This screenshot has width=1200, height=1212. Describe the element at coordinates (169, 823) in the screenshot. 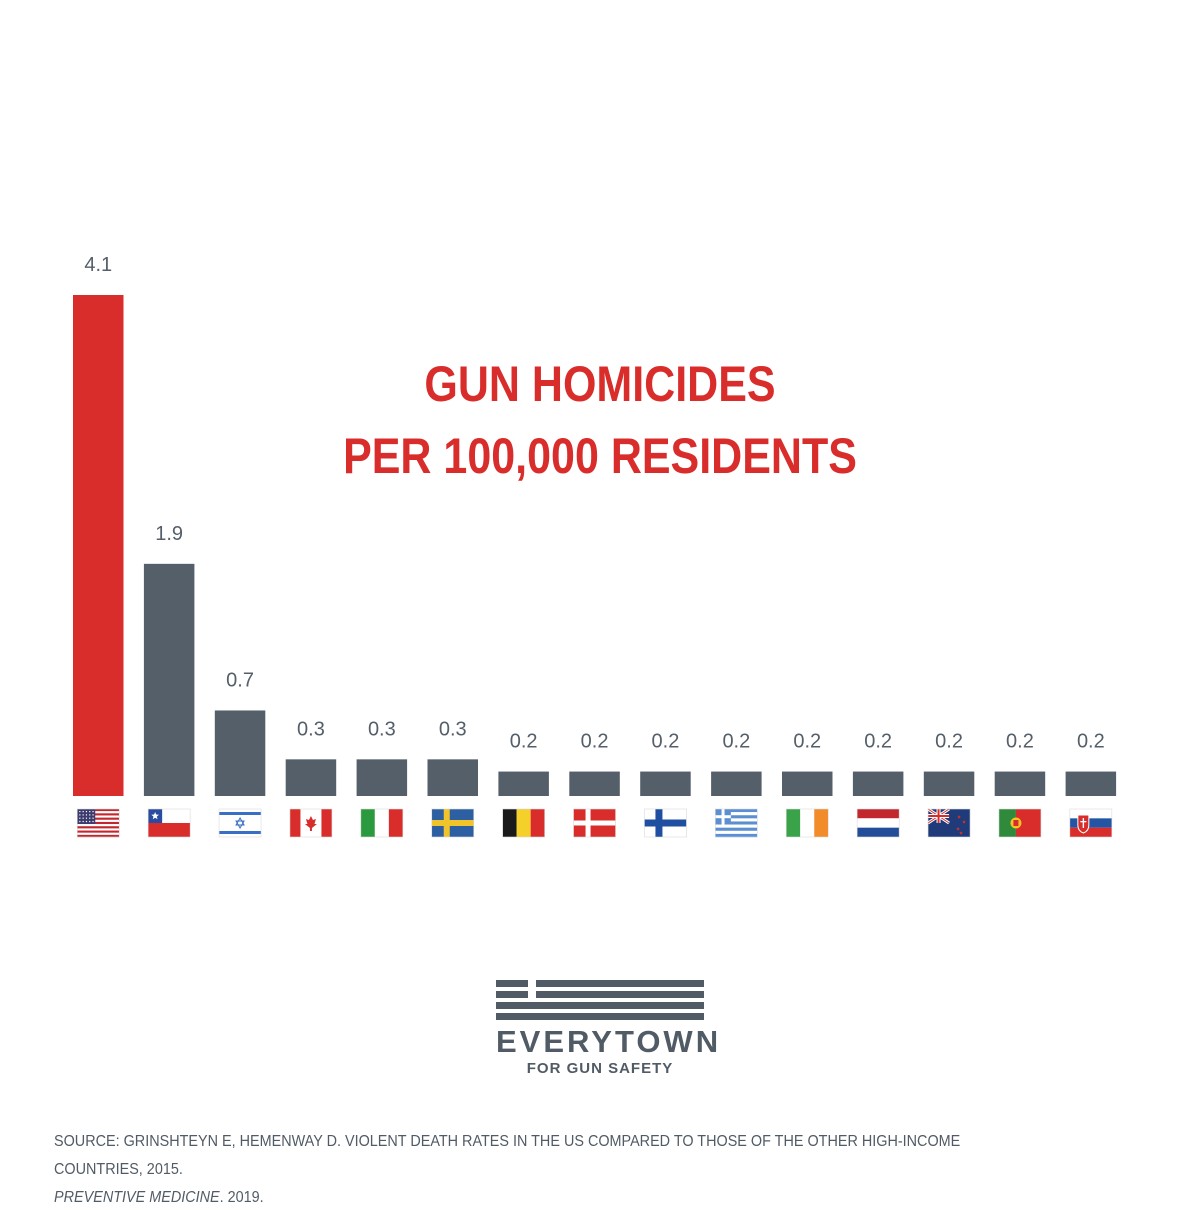

I see `chile-flag-icon` at that location.